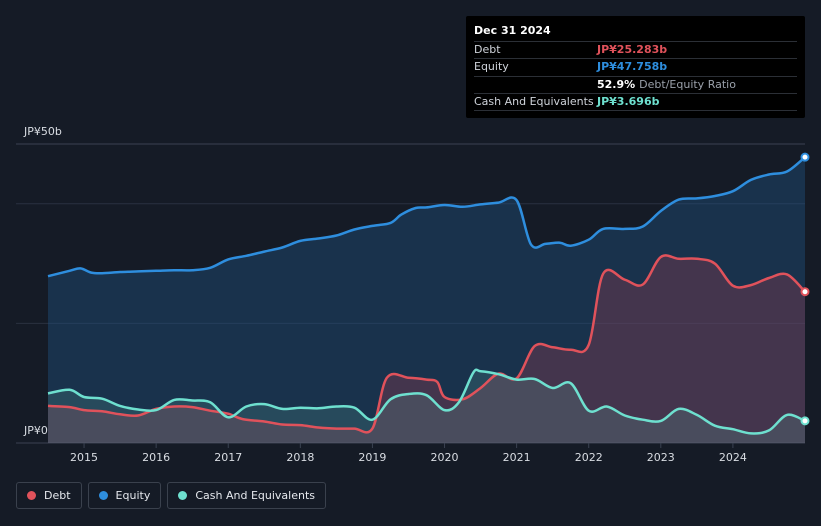 Image resolution: width=821 pixels, height=526 pixels. I want to click on y-axis-ticks: JP¥0 JP¥50b, so click(42, 281).